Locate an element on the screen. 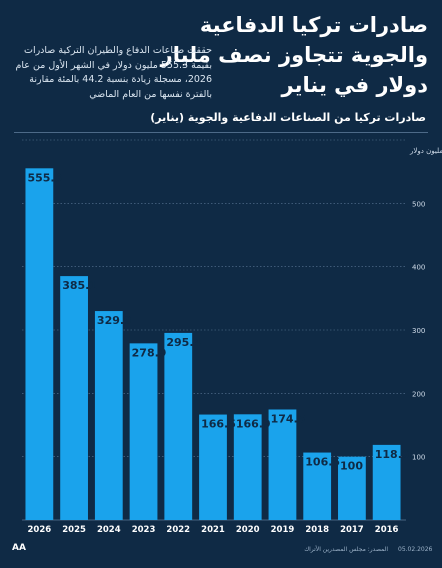 The width and height of the screenshot is (442, 568). agency-logo: AA is located at coordinates (19, 548).